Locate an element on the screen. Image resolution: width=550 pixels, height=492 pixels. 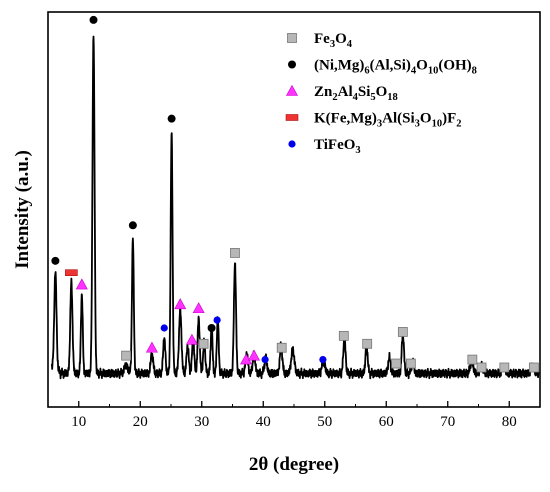
legend-entry-label: TiFeO3 is located at coordinates (337, 146).